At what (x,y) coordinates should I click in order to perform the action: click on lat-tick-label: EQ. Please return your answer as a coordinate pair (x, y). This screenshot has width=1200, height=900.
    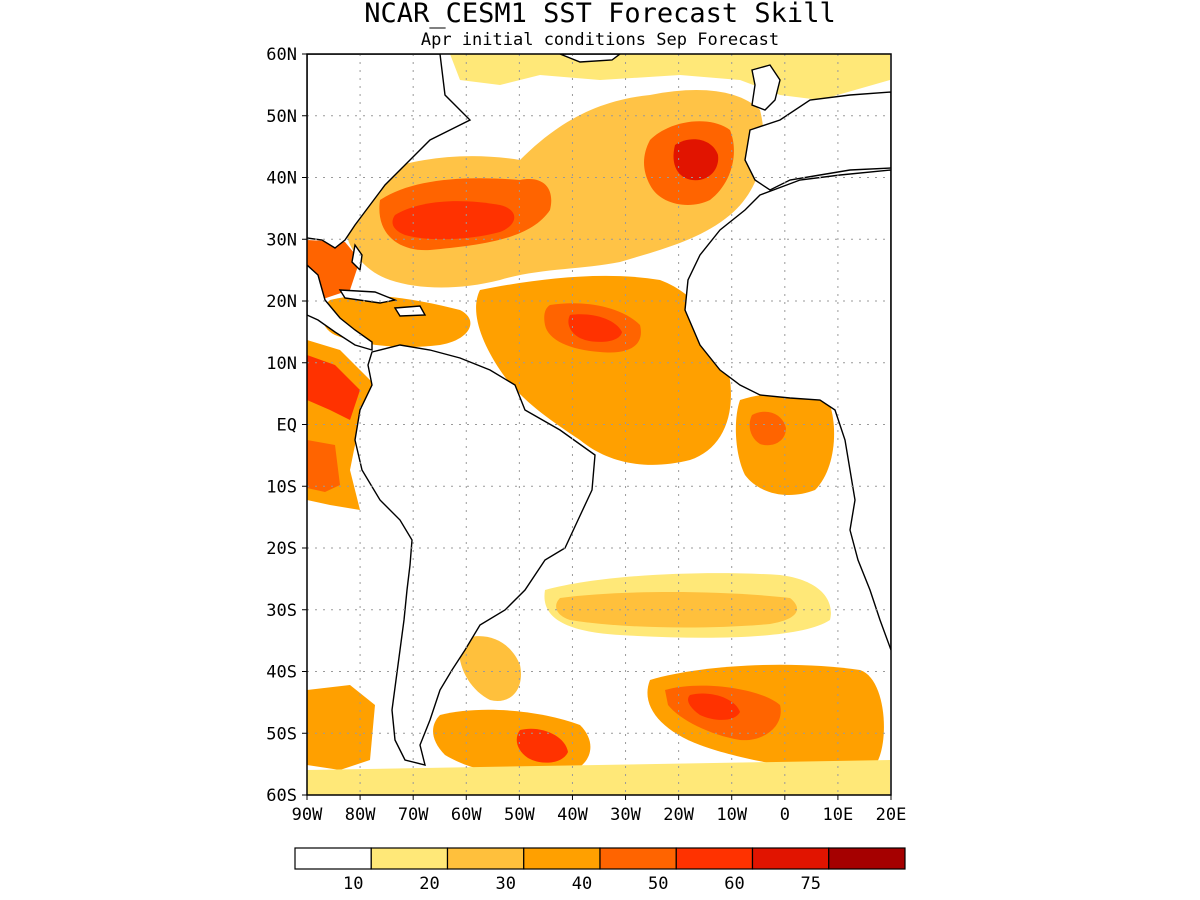
    Looking at the image, I should click on (287, 426).